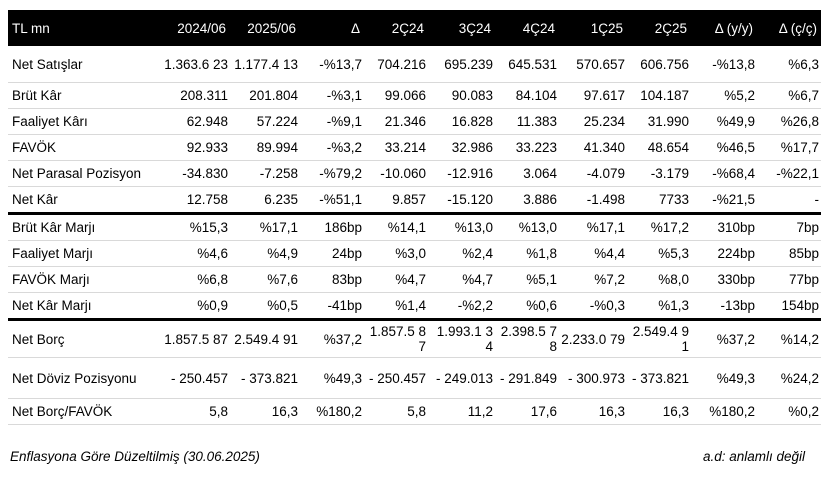 The width and height of the screenshot is (829, 480). What do you see at coordinates (724, 121) in the screenshot?
I see `table-cell: %49,9` at bounding box center [724, 121].